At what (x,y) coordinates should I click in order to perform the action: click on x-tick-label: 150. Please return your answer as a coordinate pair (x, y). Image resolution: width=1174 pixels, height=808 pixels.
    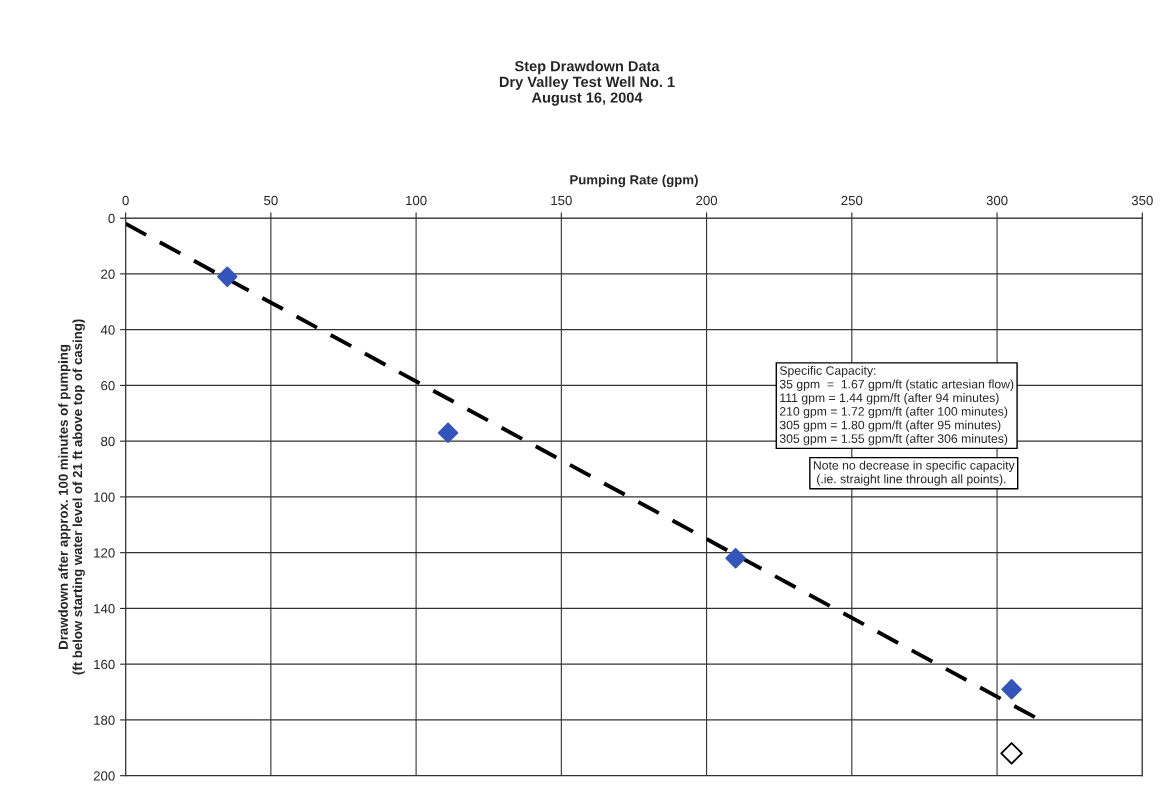
    Looking at the image, I should click on (561, 200).